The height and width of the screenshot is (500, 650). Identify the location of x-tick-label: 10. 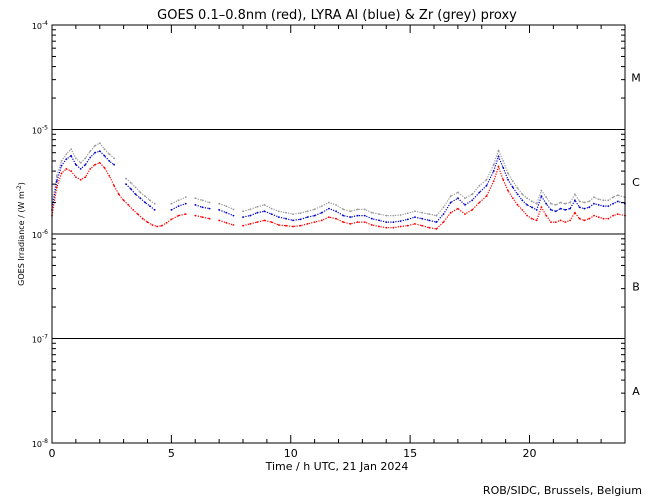
(291, 453).